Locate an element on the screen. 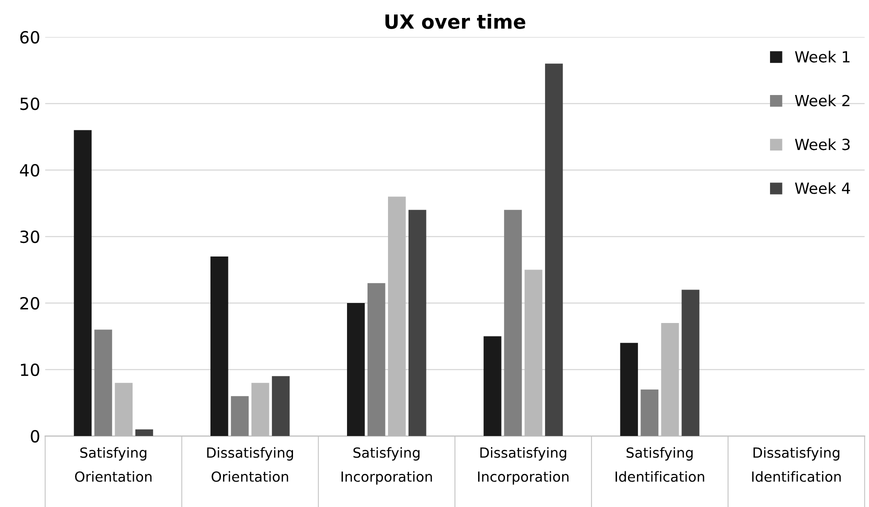  y-tick-label: 60 is located at coordinates (30, 37).